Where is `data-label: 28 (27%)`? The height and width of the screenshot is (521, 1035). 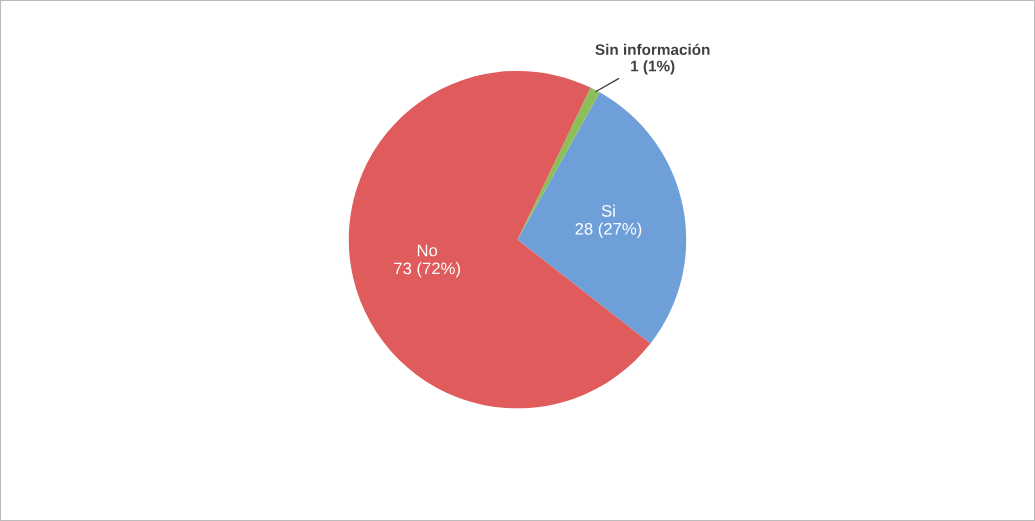
data-label: 28 (27%) is located at coordinates (608, 230).